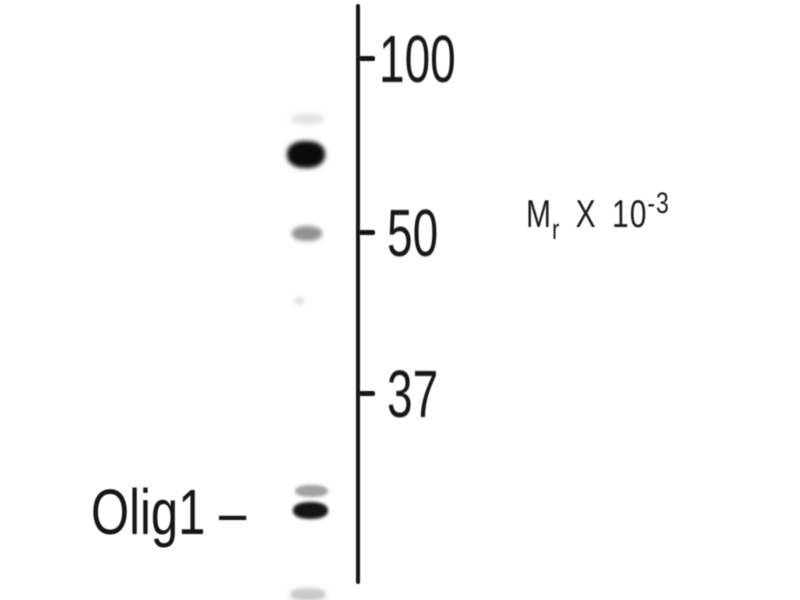  I want to click on faint-smear-above-strong-band, so click(307, 119).